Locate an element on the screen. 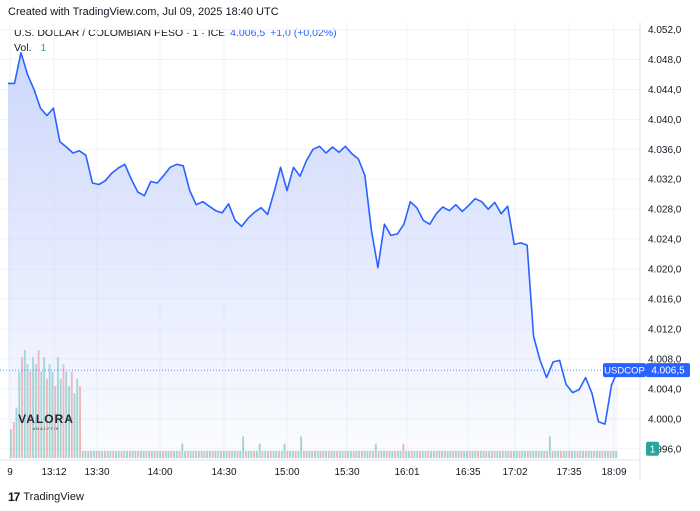  y-tick-label: 4.012,0 is located at coordinates (665, 329).